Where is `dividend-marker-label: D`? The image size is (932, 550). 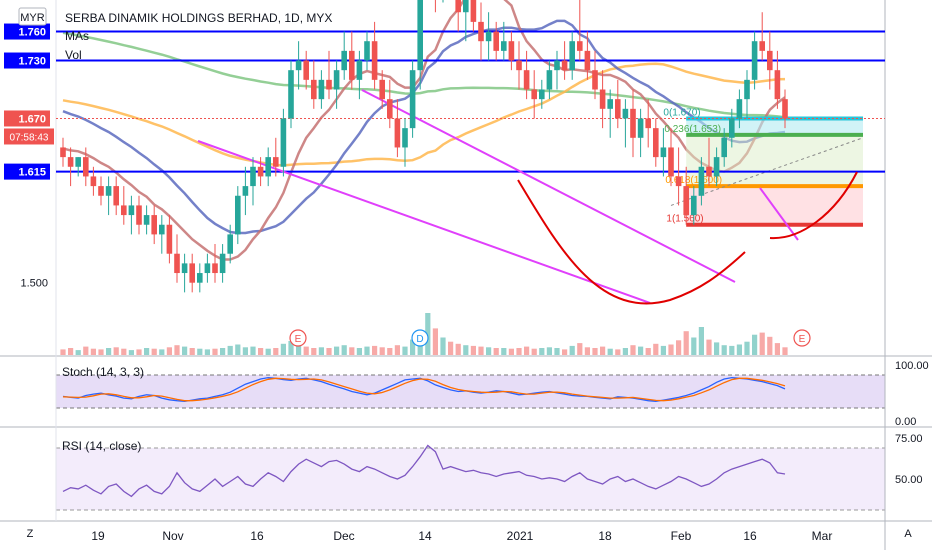 dividend-marker-label: D is located at coordinates (419, 339).